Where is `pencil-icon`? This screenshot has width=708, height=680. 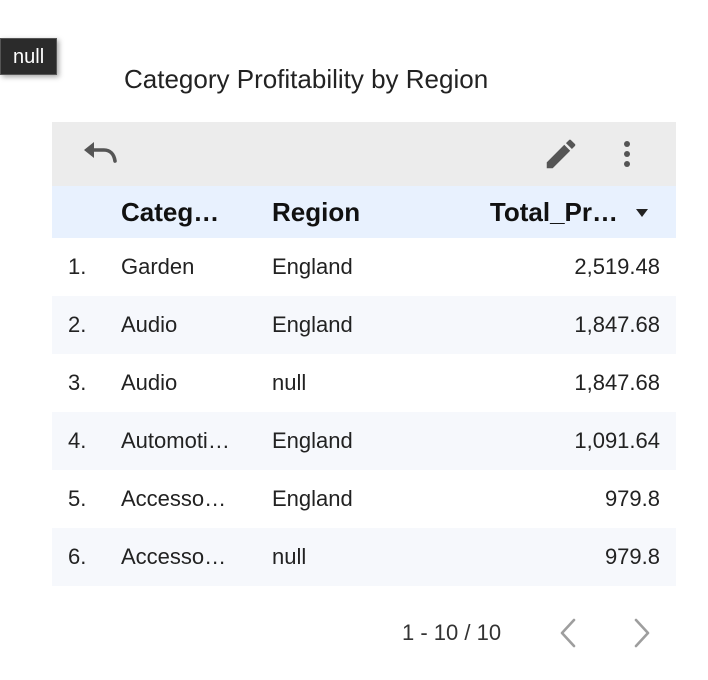 pencil-icon is located at coordinates (561, 154).